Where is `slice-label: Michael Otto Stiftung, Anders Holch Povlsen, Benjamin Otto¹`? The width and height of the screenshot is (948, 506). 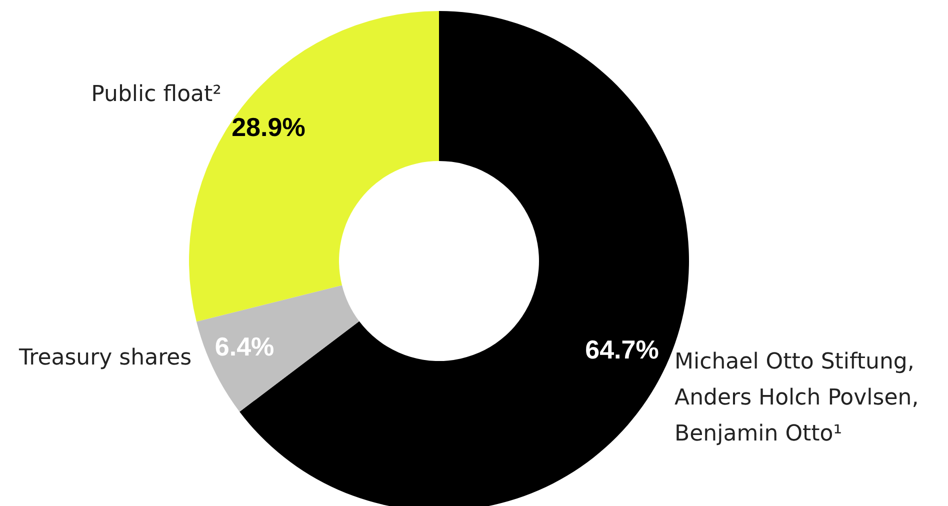 slice-label: Michael Otto Stiftung, Anders Holch Povlsen, Benjamin Otto¹ is located at coordinates (796, 397).